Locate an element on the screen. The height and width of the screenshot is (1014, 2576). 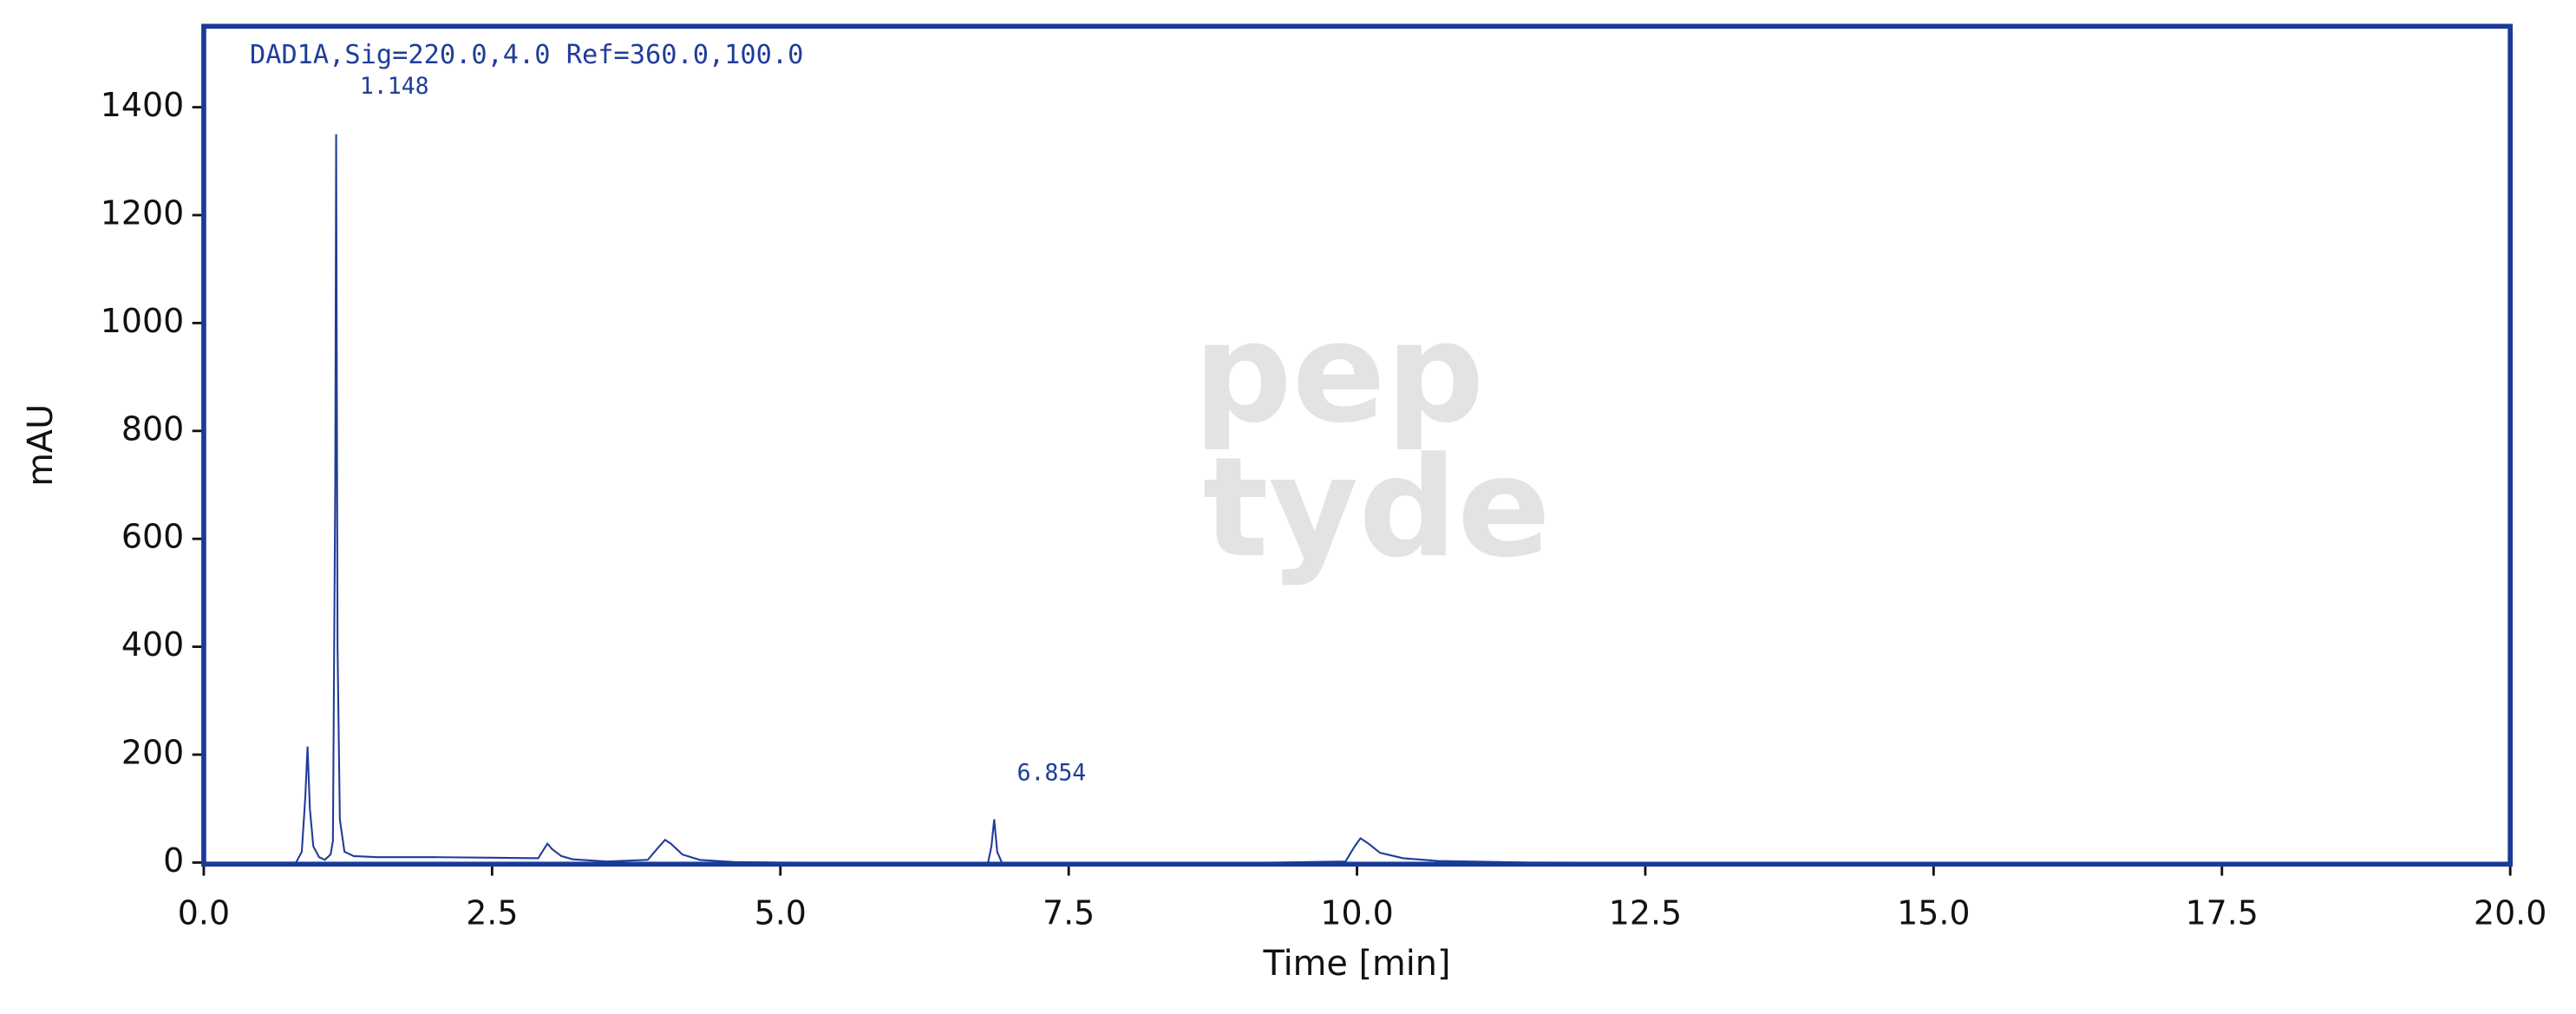
x-tick-label: 10.0 is located at coordinates (1356, 913).